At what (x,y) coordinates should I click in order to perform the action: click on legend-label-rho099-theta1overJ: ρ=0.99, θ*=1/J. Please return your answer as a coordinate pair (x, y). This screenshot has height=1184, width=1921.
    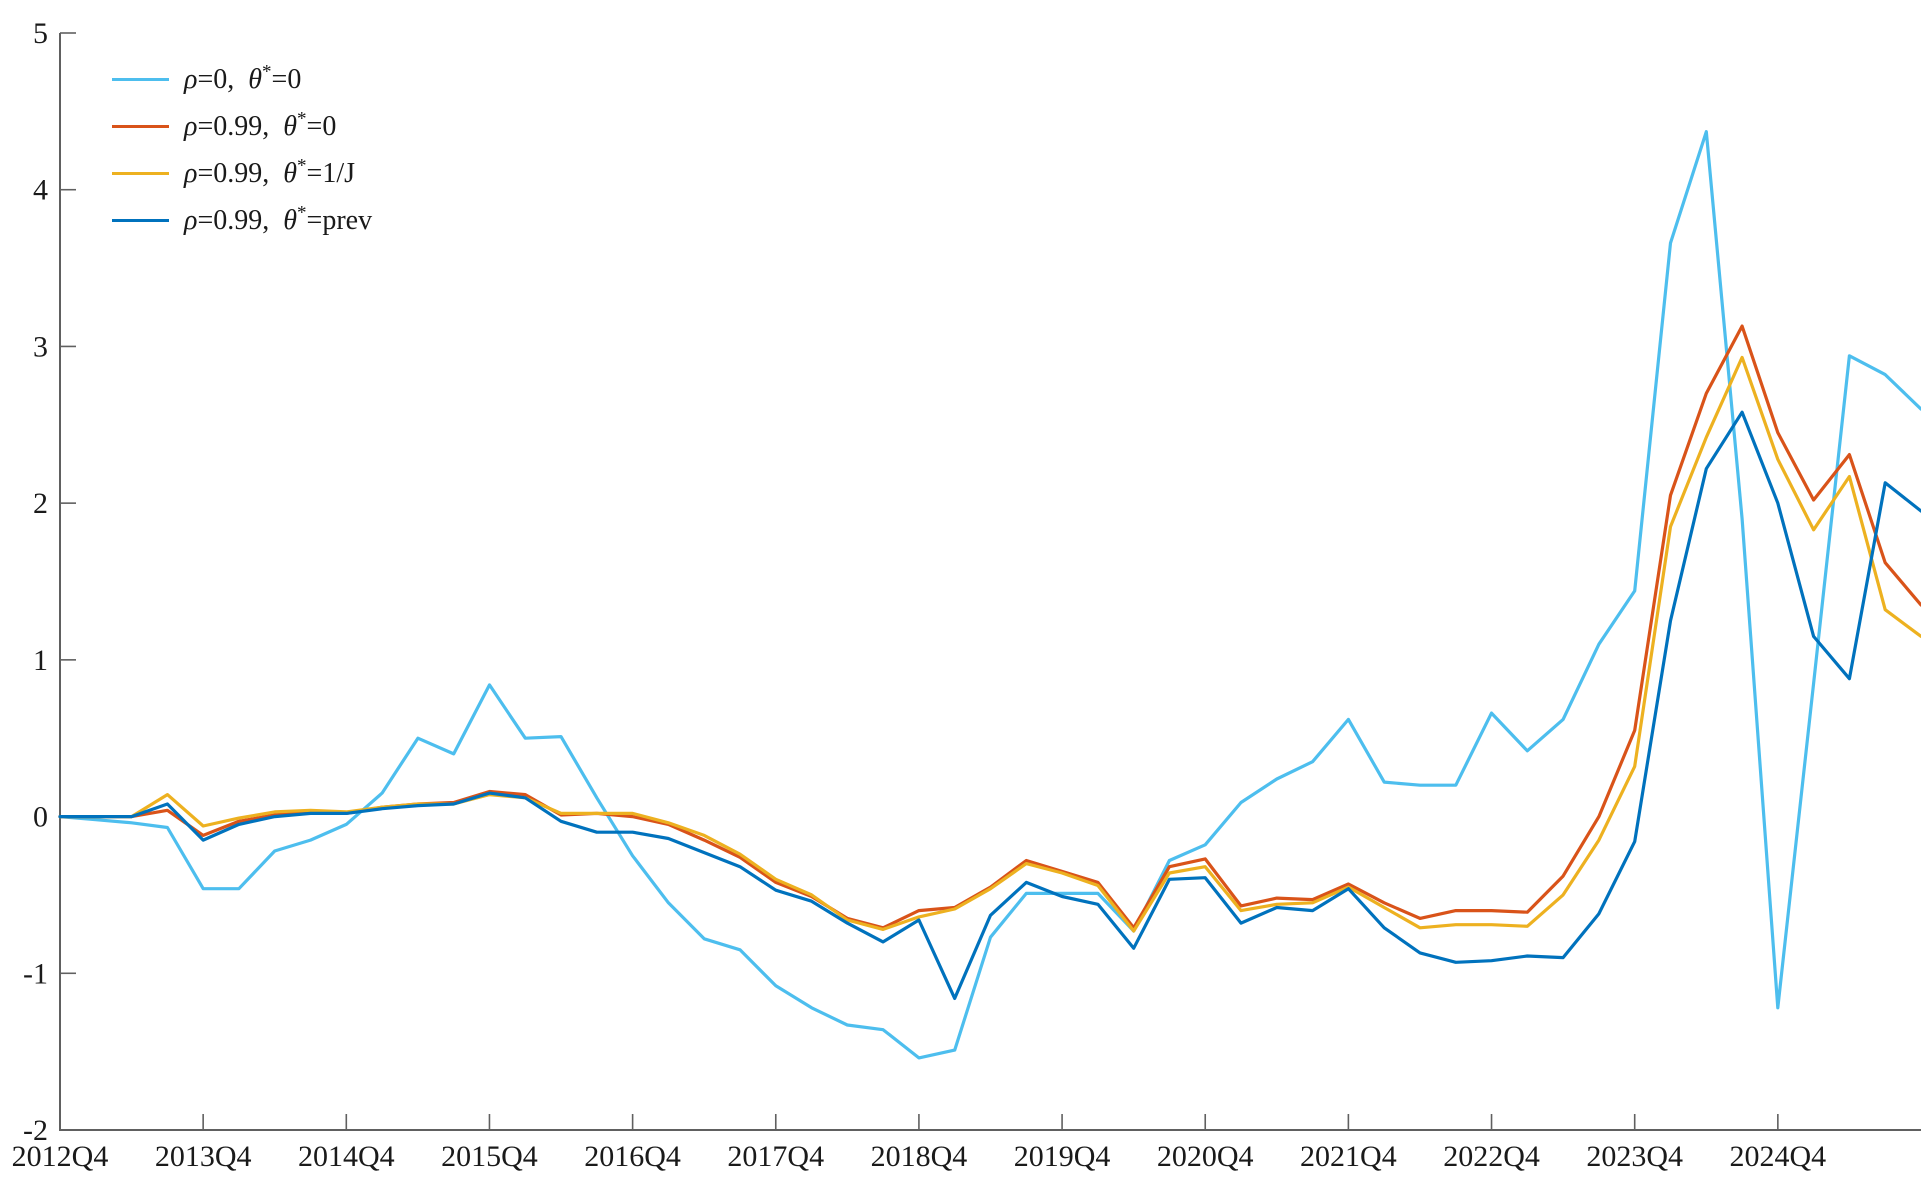
    Looking at the image, I should click on (269, 172).